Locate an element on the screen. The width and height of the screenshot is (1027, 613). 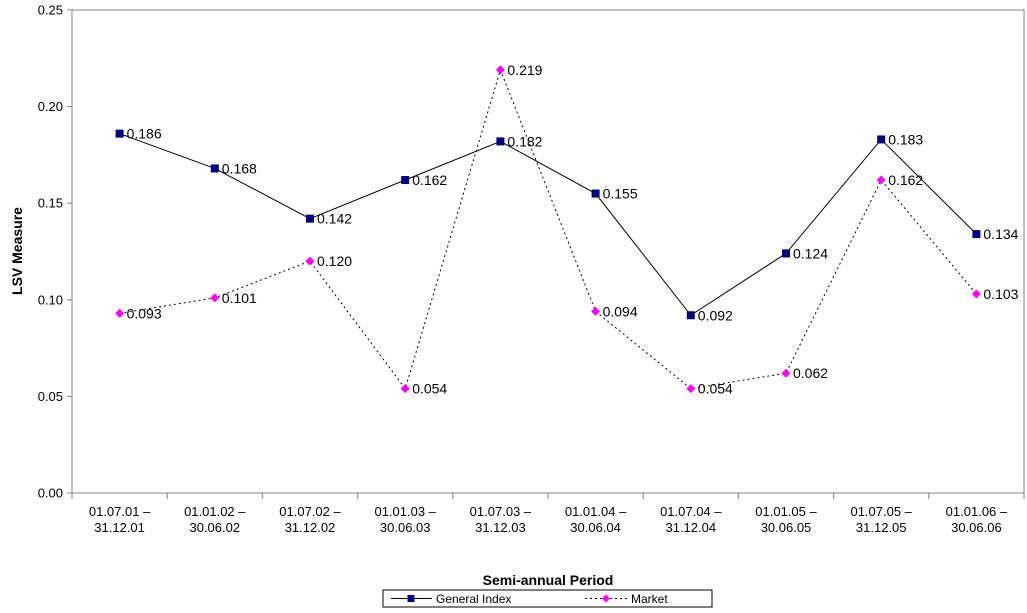
data-label-general-index: 0.183 is located at coordinates (905, 139).